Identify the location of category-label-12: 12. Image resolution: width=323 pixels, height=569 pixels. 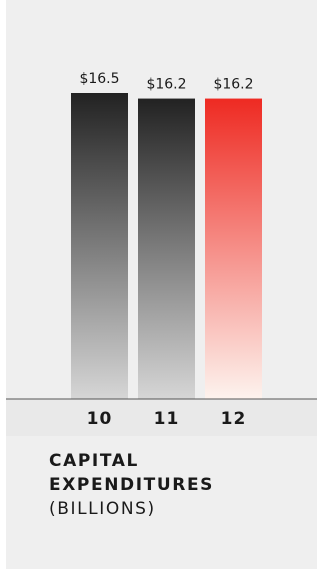
(234, 419).